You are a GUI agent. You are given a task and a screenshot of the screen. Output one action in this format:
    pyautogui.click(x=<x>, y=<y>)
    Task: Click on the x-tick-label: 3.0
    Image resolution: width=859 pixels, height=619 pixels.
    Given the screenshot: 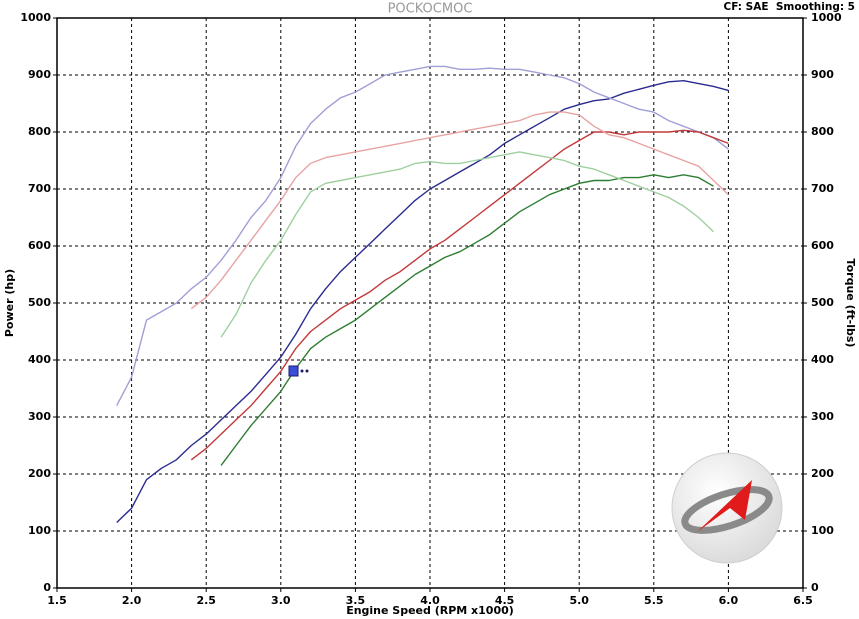 What is the action you would take?
    pyautogui.click(x=281, y=600)
    